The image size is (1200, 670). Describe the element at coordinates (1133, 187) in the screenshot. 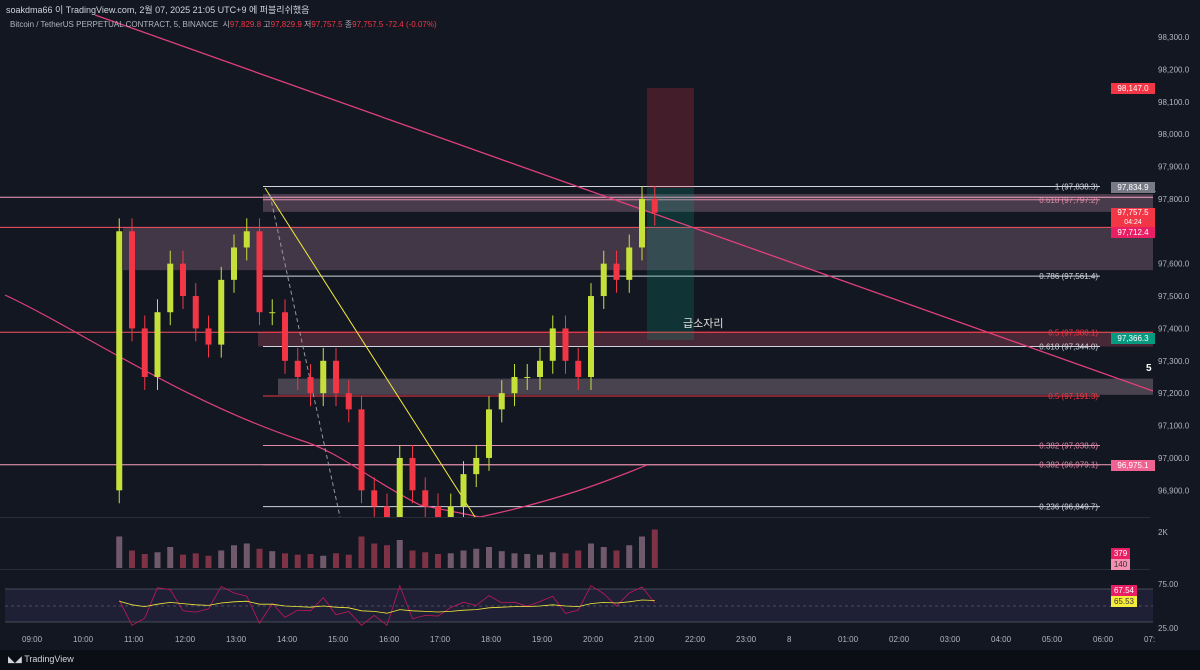

I see `price-tag-high: 97,834.9` at that location.